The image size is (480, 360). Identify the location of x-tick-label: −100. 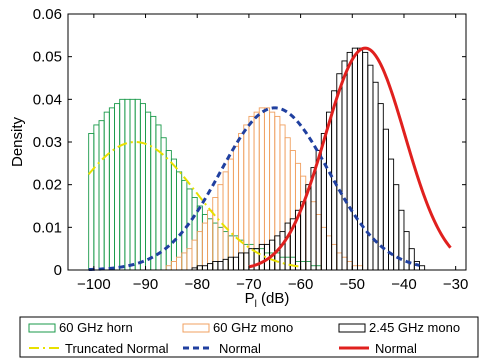
(94, 284).